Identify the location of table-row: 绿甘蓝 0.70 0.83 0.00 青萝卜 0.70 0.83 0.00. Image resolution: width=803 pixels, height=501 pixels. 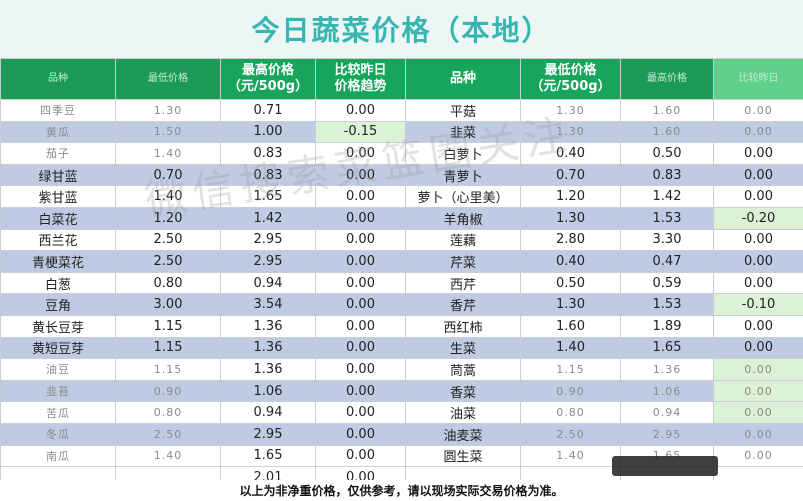
(401, 175).